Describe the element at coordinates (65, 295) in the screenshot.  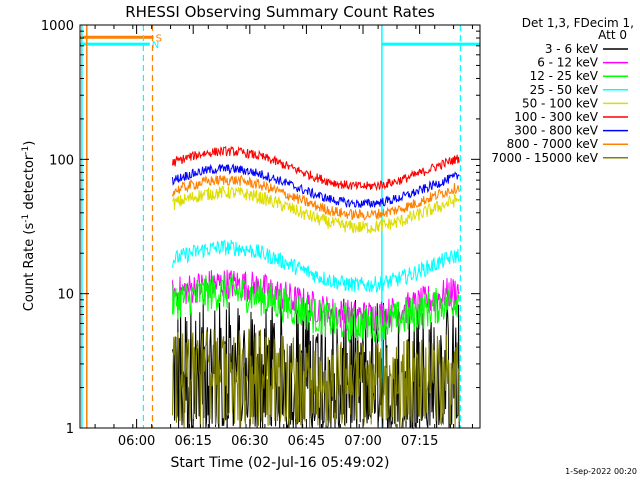
I see `y-tick-label: 10` at that location.